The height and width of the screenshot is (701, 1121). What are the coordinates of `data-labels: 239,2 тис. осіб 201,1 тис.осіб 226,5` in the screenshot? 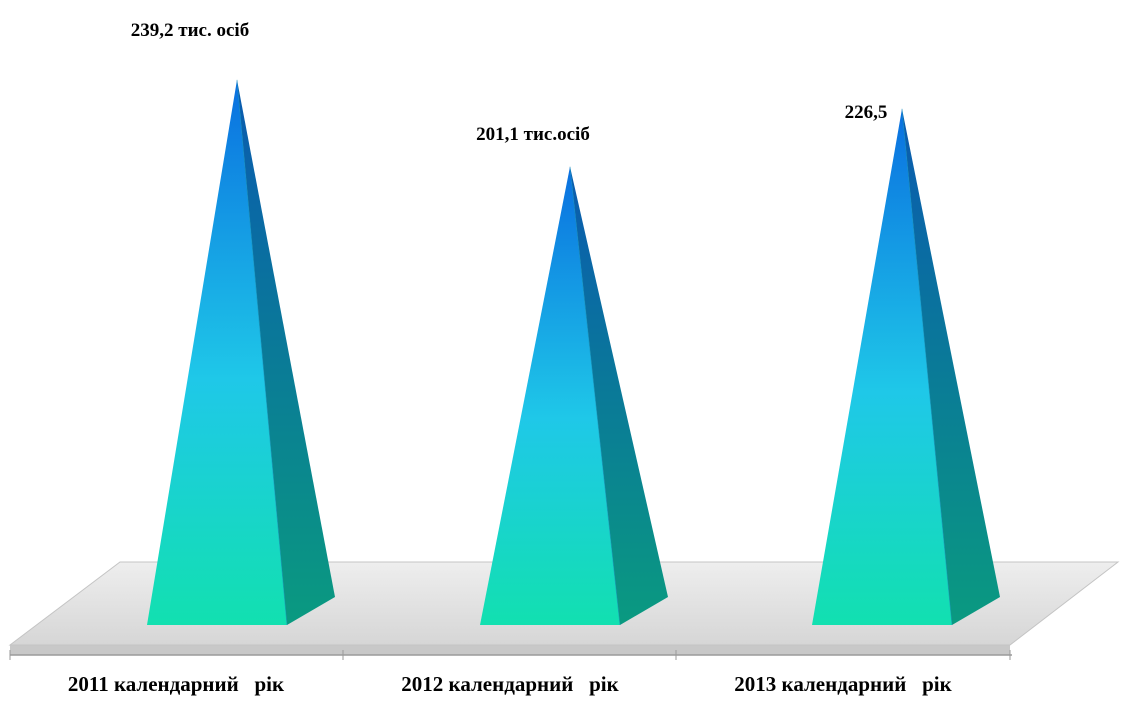 It's located at (509, 82).